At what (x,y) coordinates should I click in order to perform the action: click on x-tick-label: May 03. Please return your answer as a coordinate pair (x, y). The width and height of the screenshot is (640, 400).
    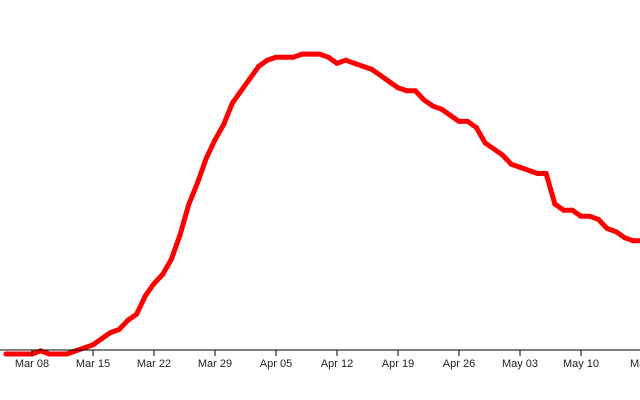
    Looking at the image, I should click on (520, 364).